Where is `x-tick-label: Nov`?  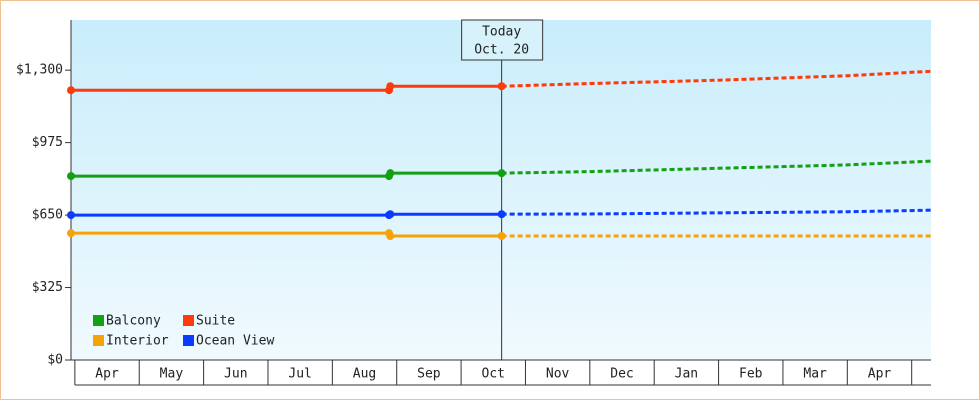
x-tick-label: Nov is located at coordinates (558, 374).